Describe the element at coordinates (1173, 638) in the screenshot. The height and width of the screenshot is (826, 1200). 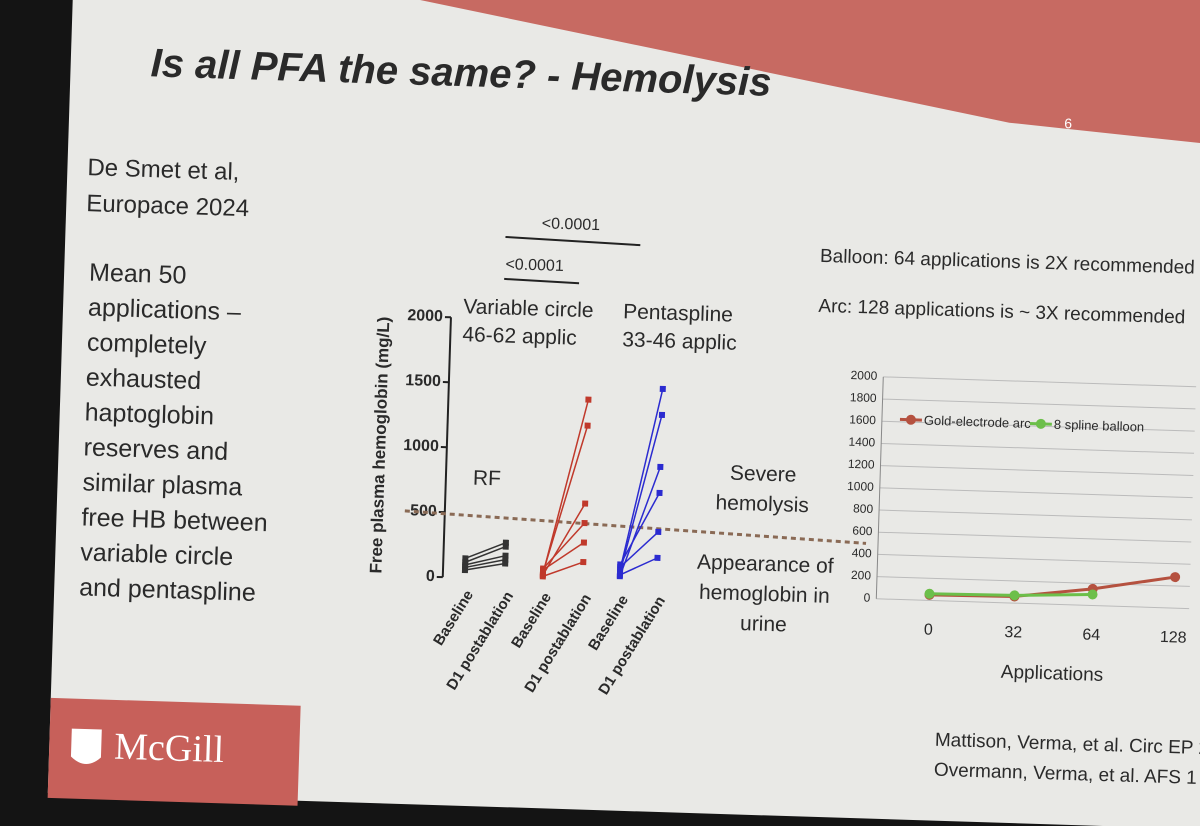
I see `x-tick-label: 128` at that location.